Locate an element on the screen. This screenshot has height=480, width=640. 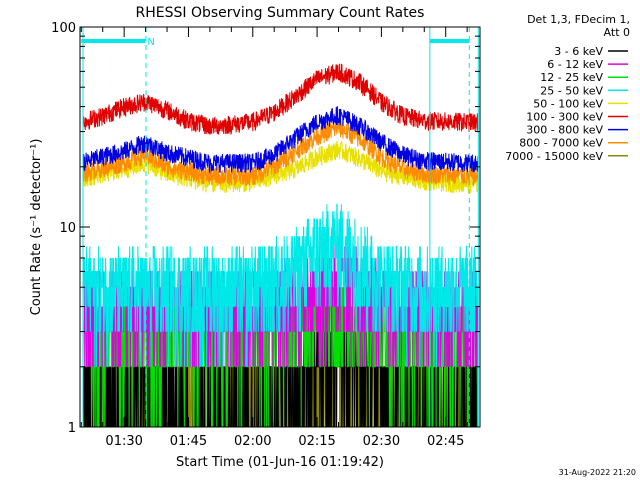
x-tick-label: 01:30 is located at coordinates (123, 441).